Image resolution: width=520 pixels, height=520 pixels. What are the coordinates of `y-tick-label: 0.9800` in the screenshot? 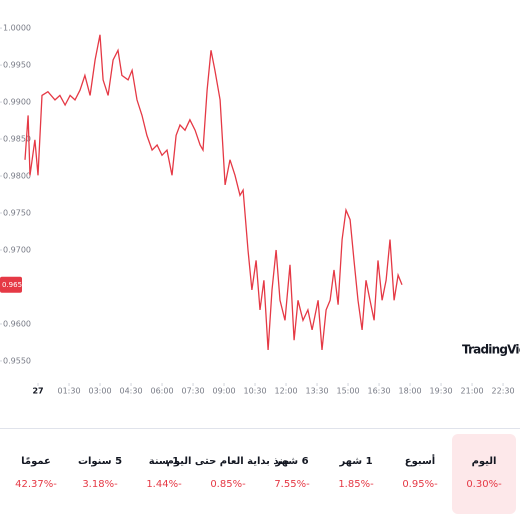 It's located at (17, 176).